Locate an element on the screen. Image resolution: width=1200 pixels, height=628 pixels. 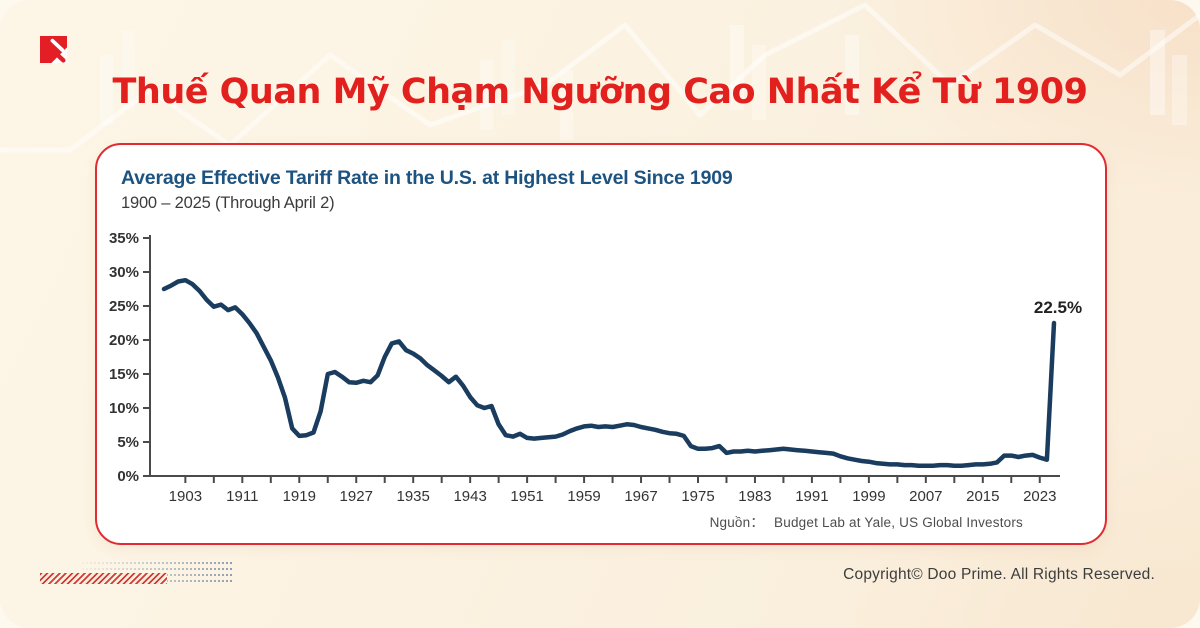
x-tick-label: 1999 is located at coordinates (868, 496).